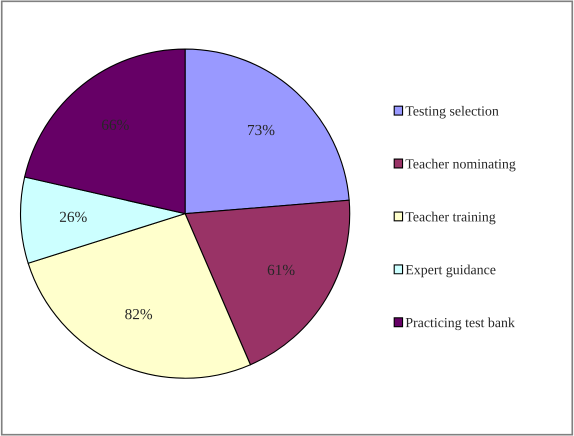 This screenshot has height=436, width=574. Describe the element at coordinates (461, 165) in the screenshot. I see `legend-label: Teacher nominating` at that location.